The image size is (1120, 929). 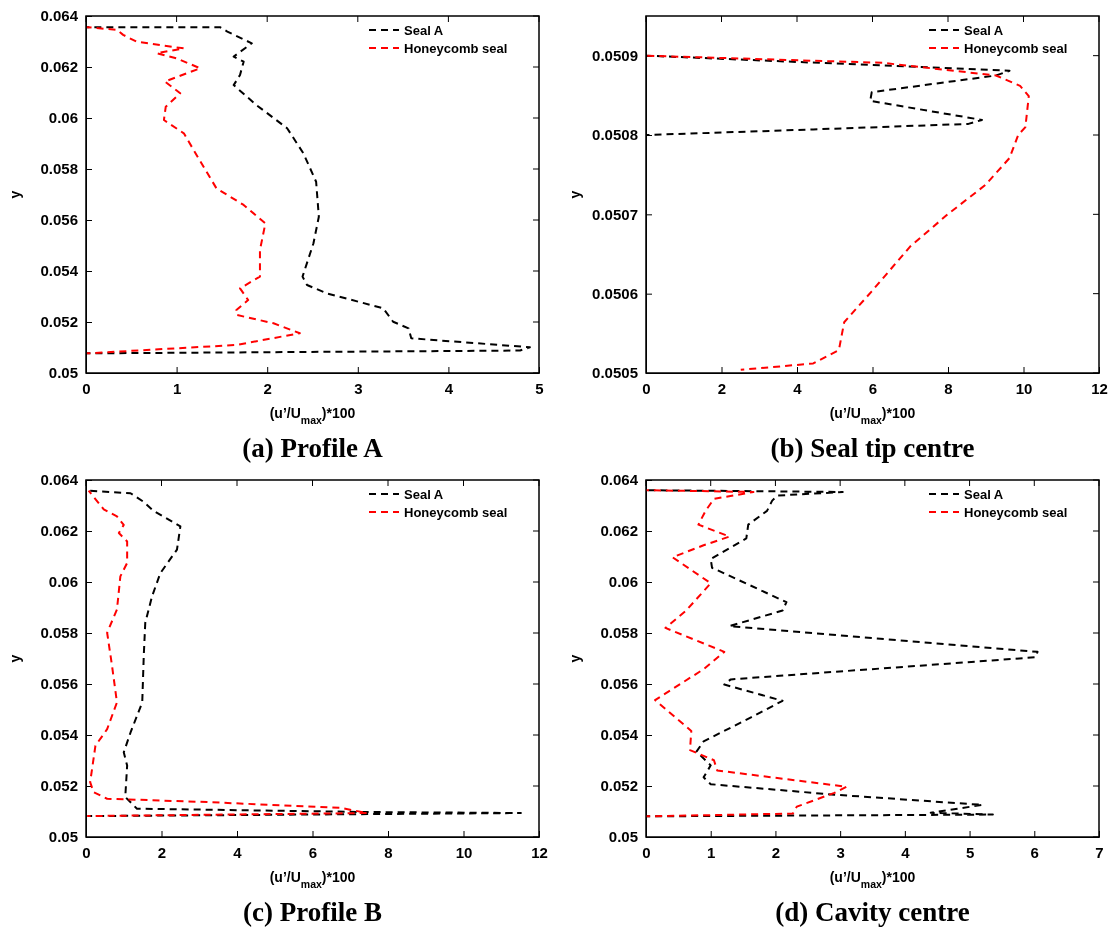 What do you see at coordinates (313, 448) in the screenshot?
I see `text: (a) Profile A` at bounding box center [313, 448].